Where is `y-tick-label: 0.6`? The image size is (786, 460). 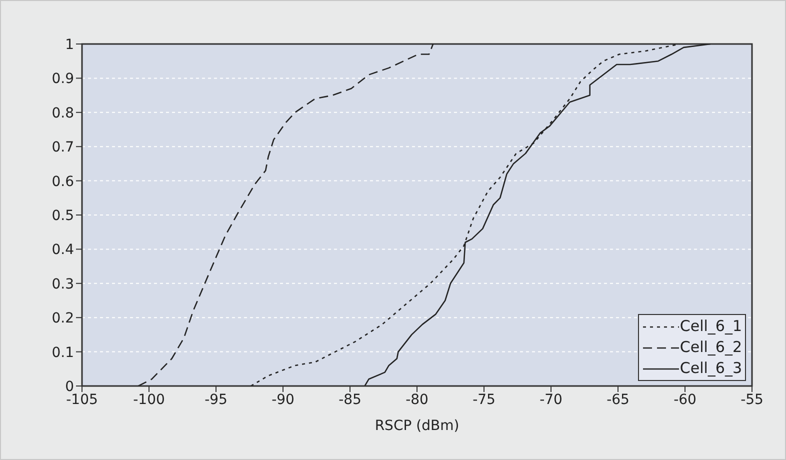
y-tick-label: 0.6 is located at coordinates (63, 182).